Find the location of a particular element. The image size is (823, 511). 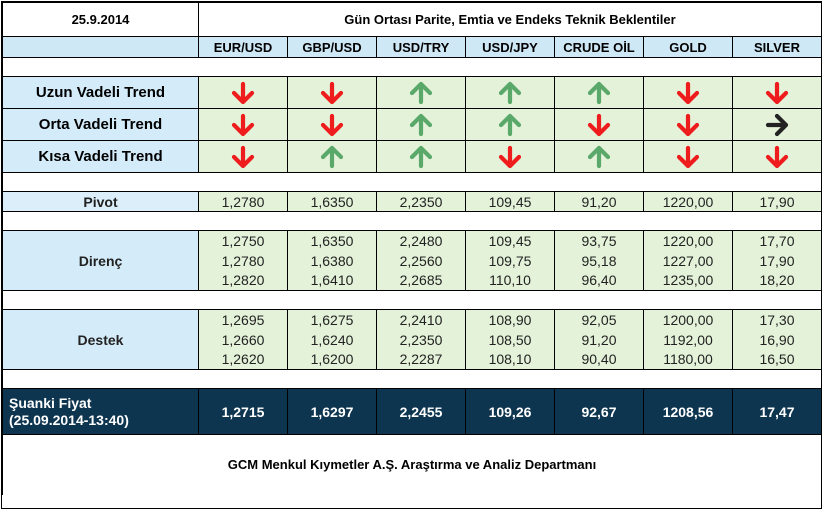

support-value: 108,10 is located at coordinates (510, 359).